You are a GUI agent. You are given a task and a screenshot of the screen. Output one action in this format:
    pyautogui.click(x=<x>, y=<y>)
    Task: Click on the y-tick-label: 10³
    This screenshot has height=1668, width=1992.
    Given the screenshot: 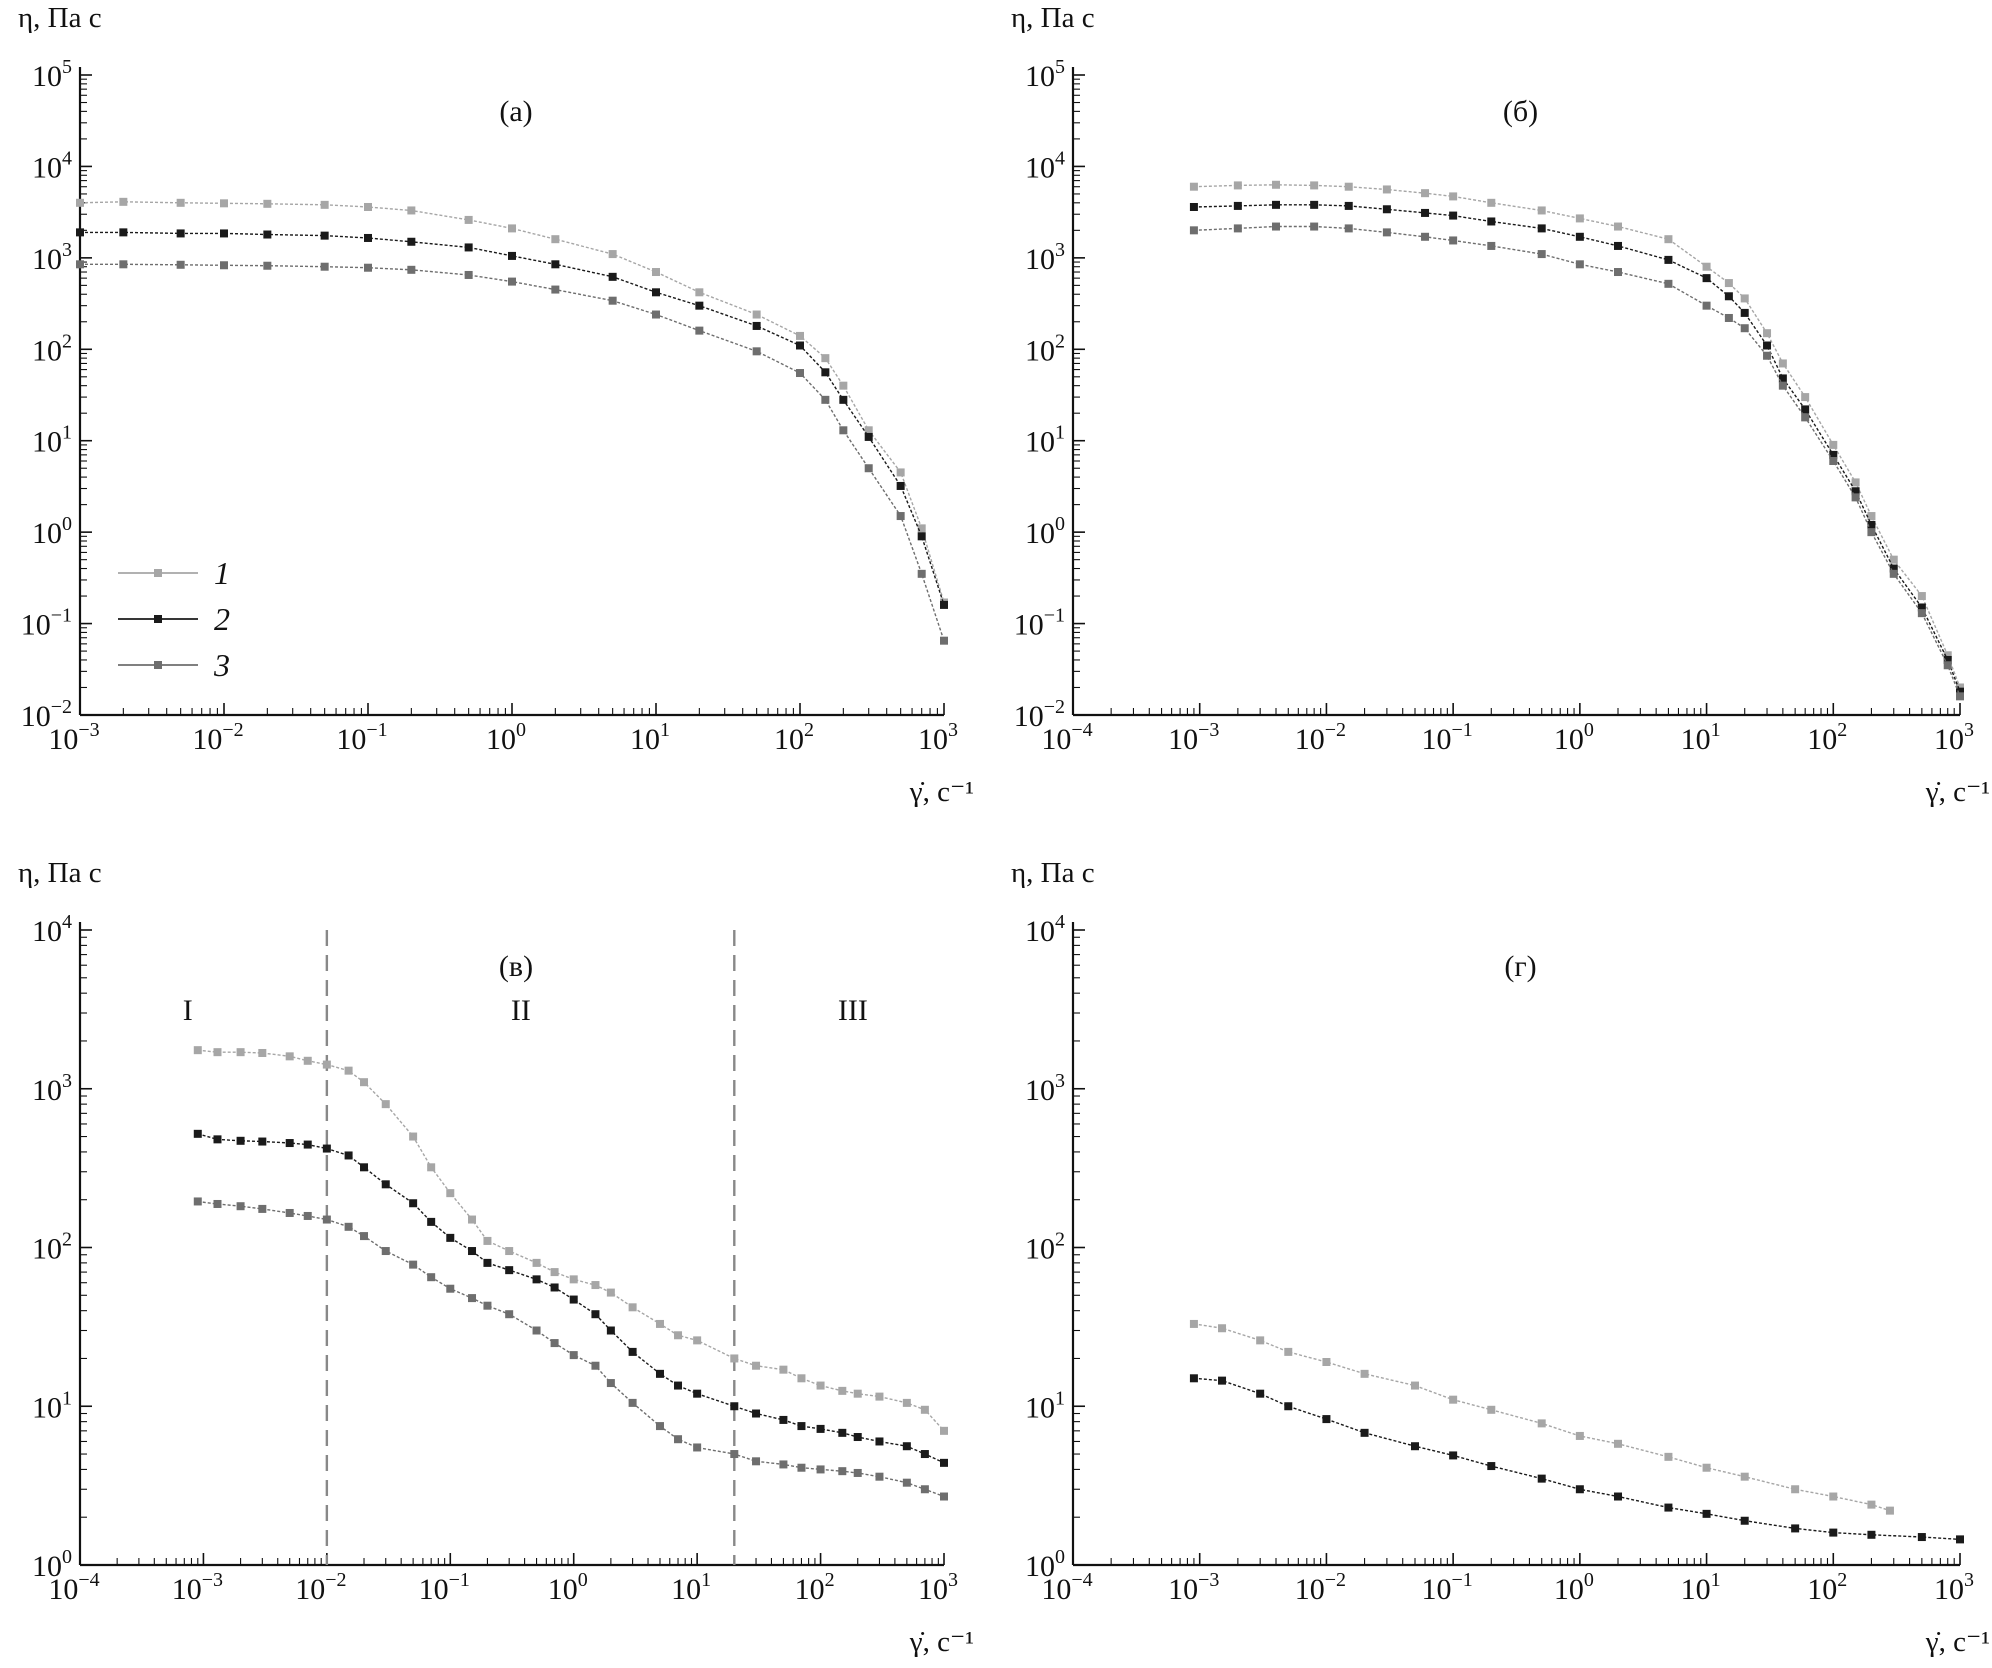 What is the action you would take?
    pyautogui.click(x=1045, y=257)
    